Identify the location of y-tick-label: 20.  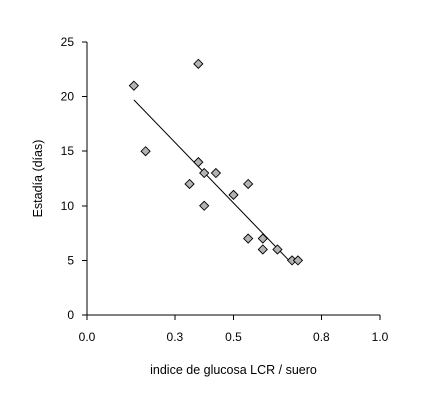
(68, 97).